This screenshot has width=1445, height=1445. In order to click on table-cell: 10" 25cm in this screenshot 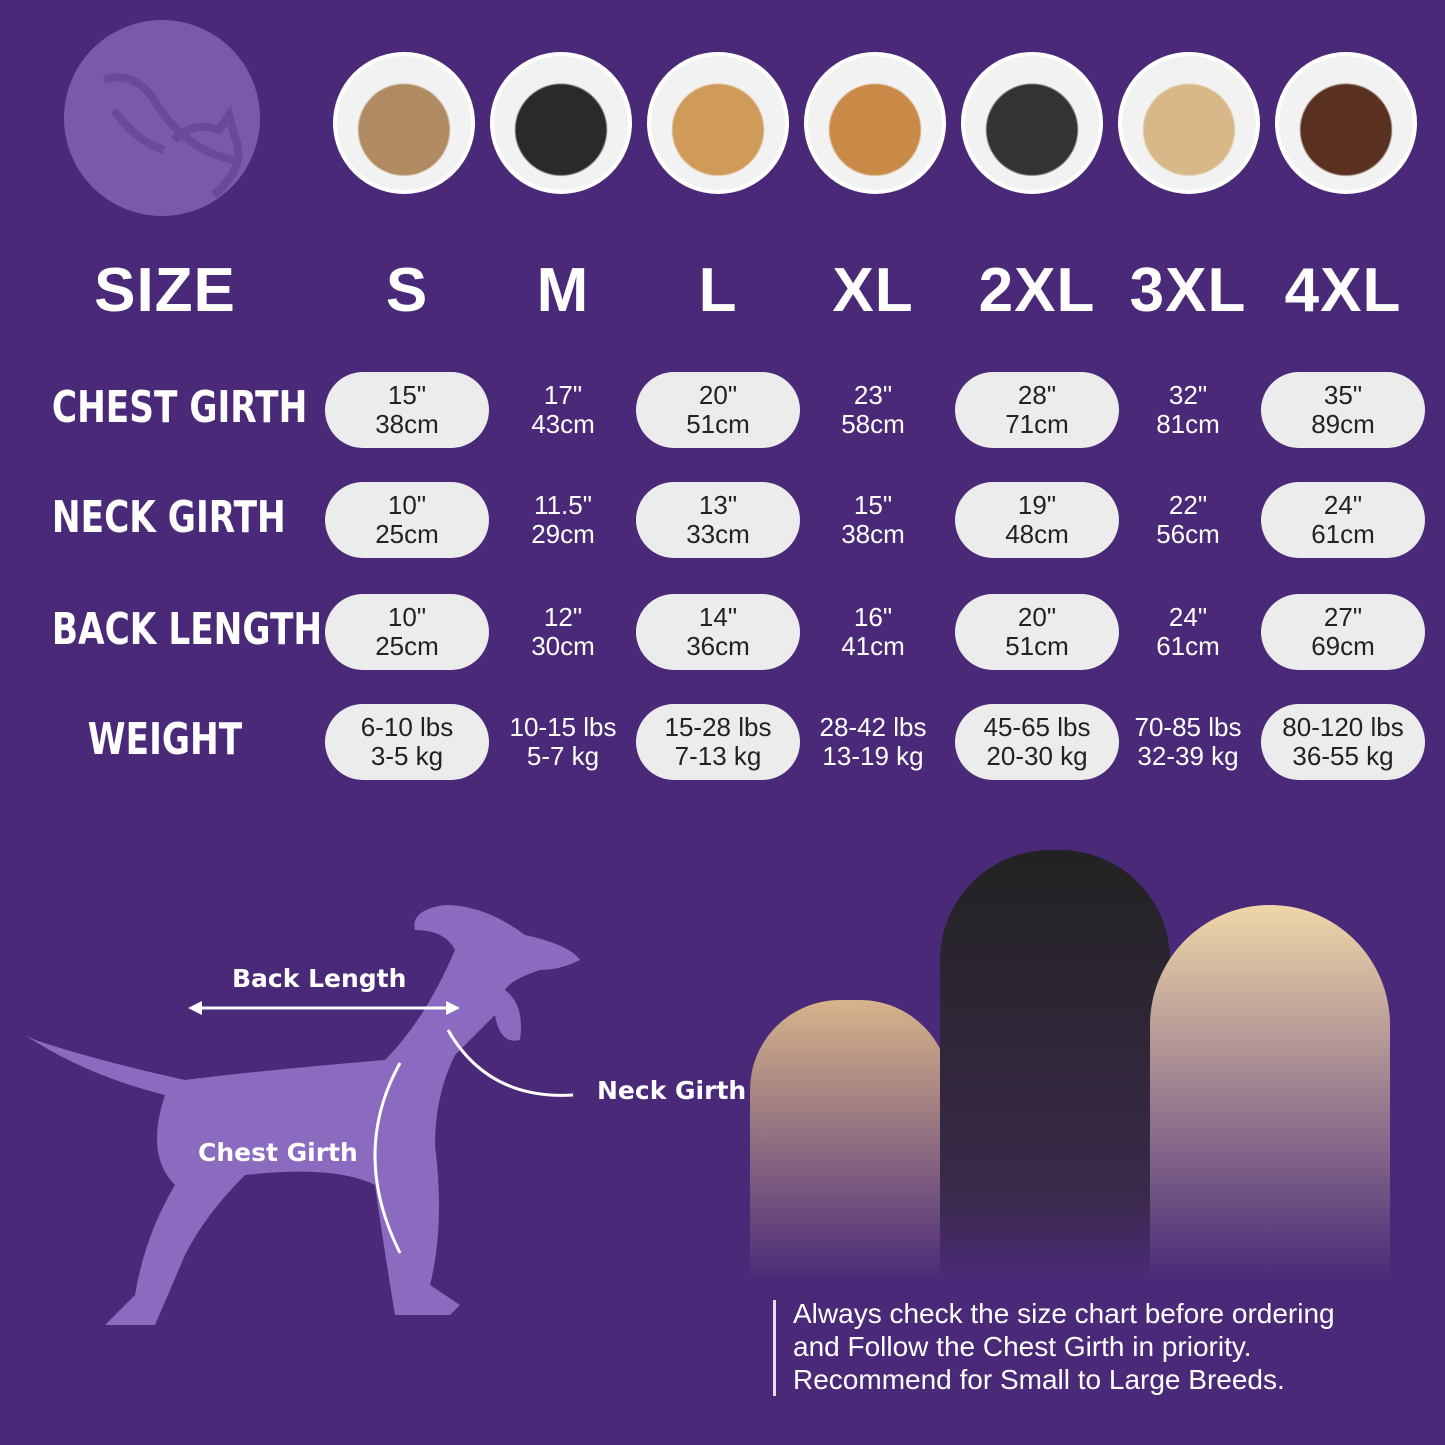, I will do `click(407, 520)`.